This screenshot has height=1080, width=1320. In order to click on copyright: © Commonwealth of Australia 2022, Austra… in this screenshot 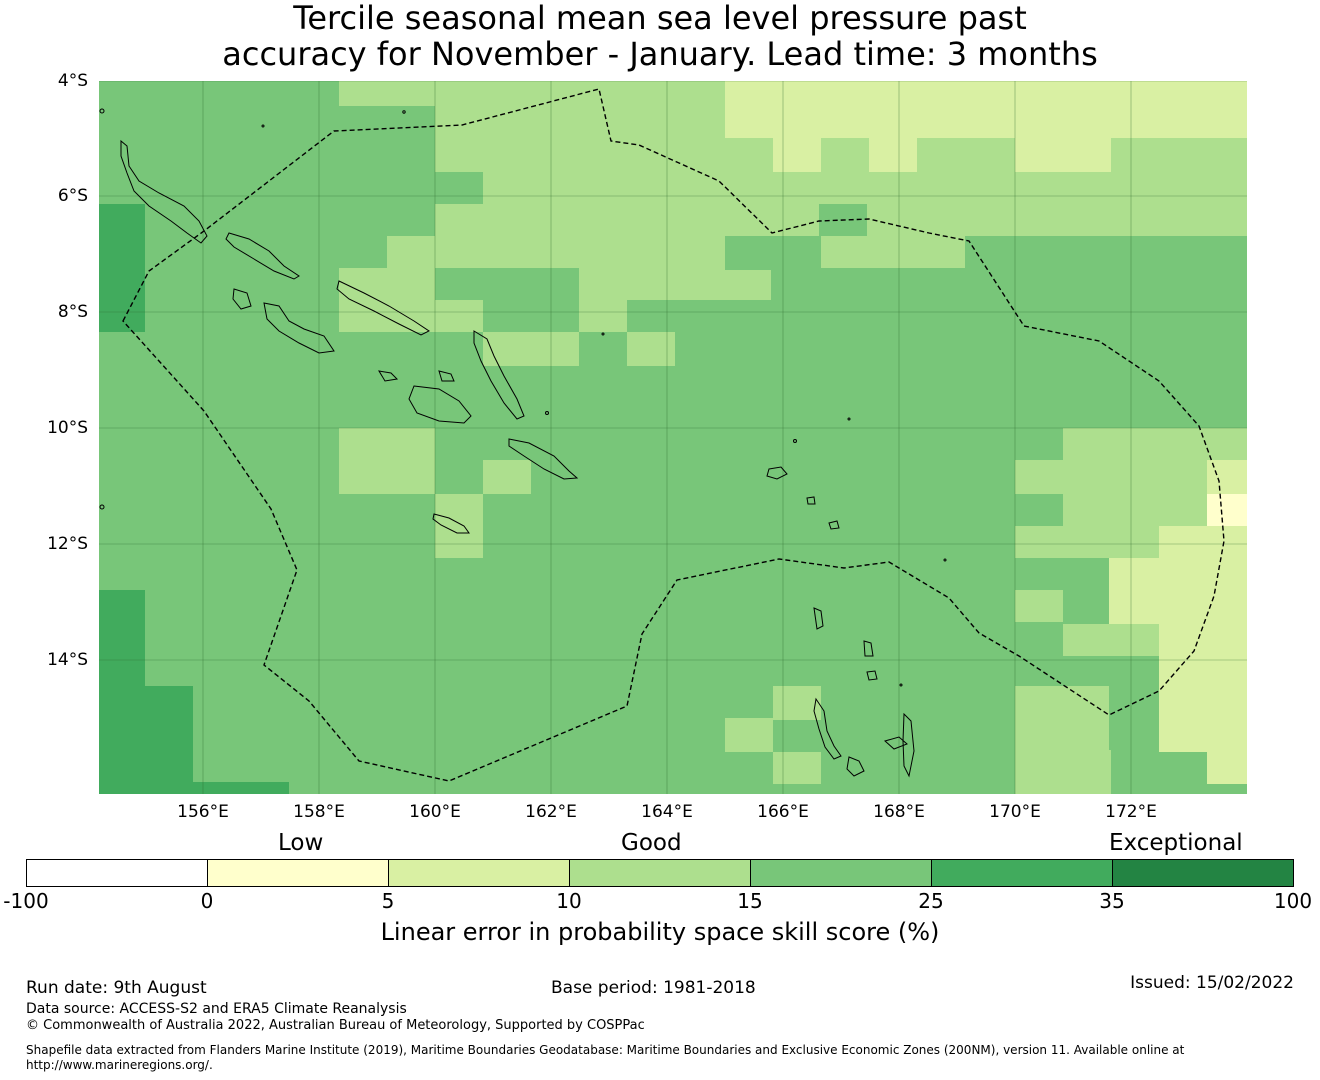, I will do `click(335, 1025)`.